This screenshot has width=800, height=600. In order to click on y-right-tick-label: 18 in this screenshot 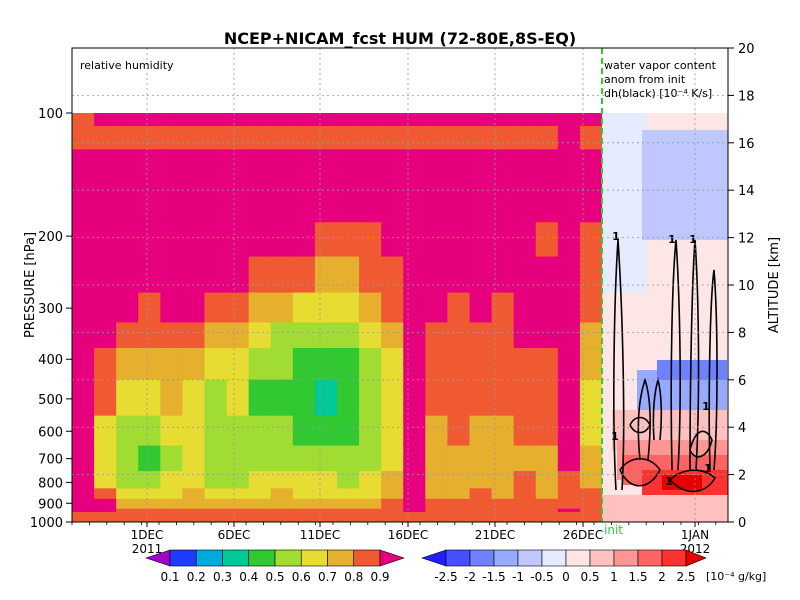, I will do `click(746, 96)`.